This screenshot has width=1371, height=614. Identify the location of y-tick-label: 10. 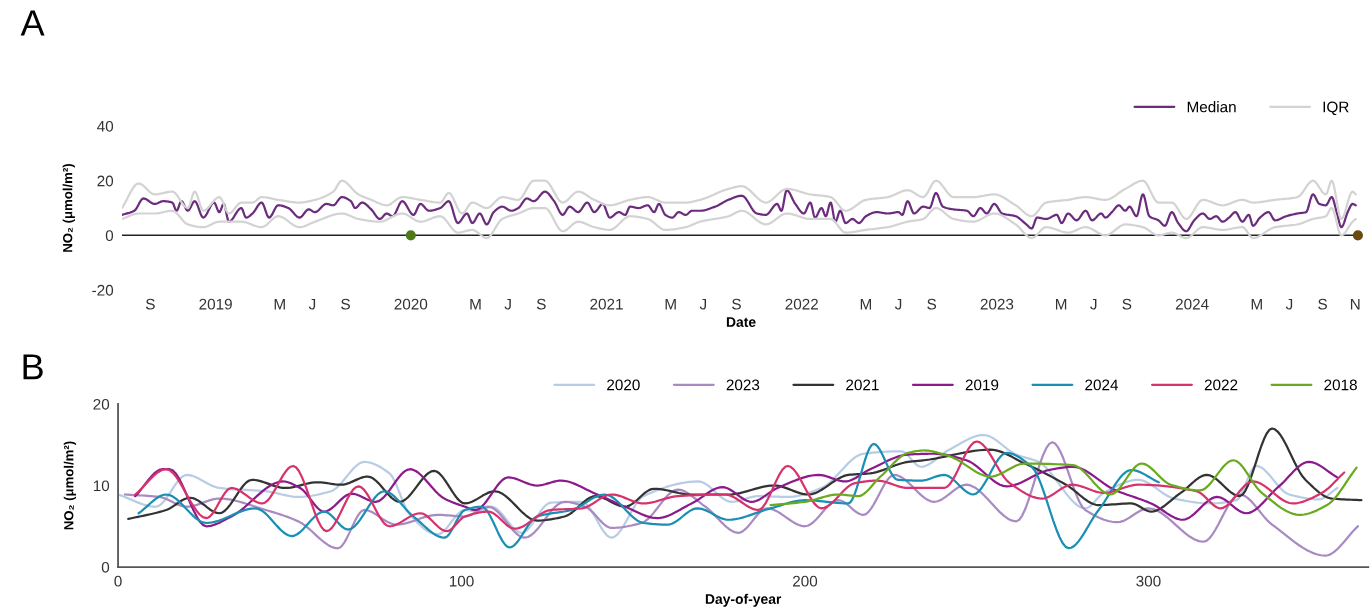
(101, 486).